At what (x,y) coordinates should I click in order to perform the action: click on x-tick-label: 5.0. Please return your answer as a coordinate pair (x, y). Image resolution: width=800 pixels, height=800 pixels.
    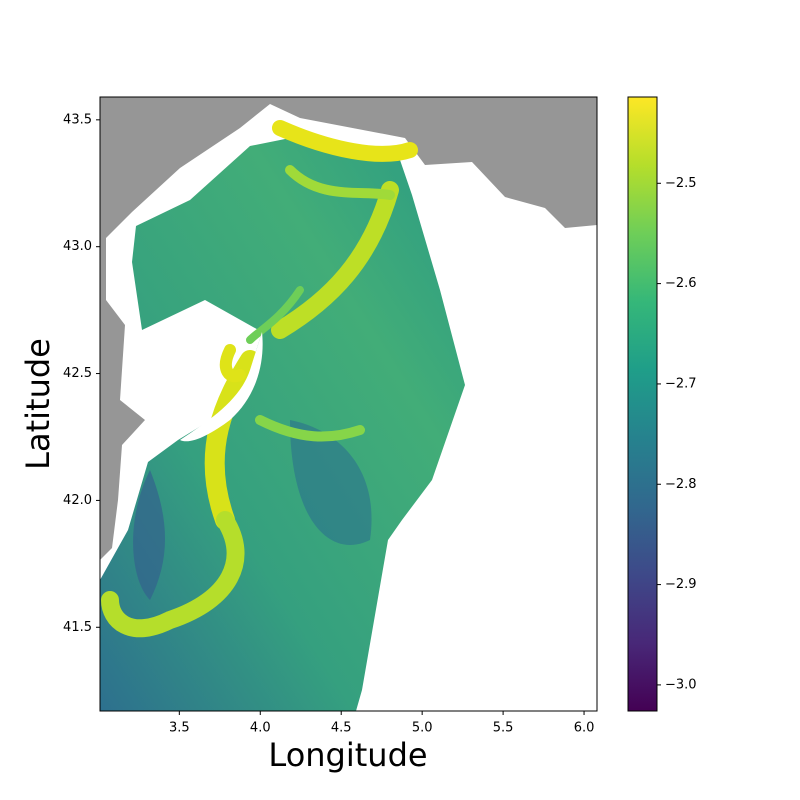
    Looking at the image, I should click on (422, 728).